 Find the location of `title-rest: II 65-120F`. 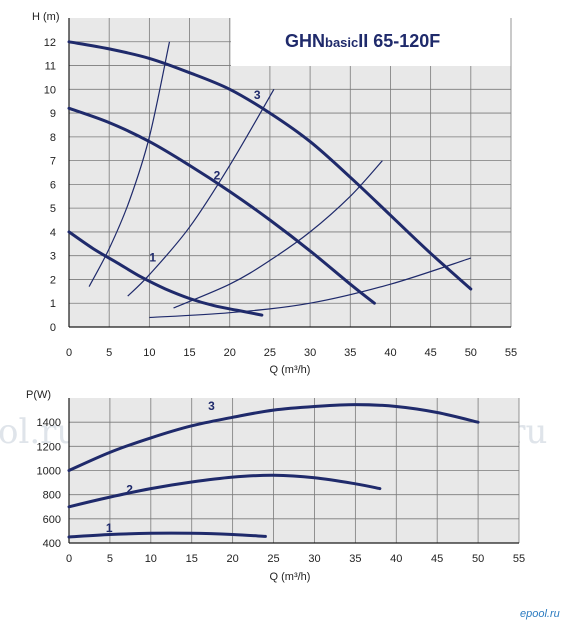

title-rest: II 65-120F is located at coordinates (399, 41).